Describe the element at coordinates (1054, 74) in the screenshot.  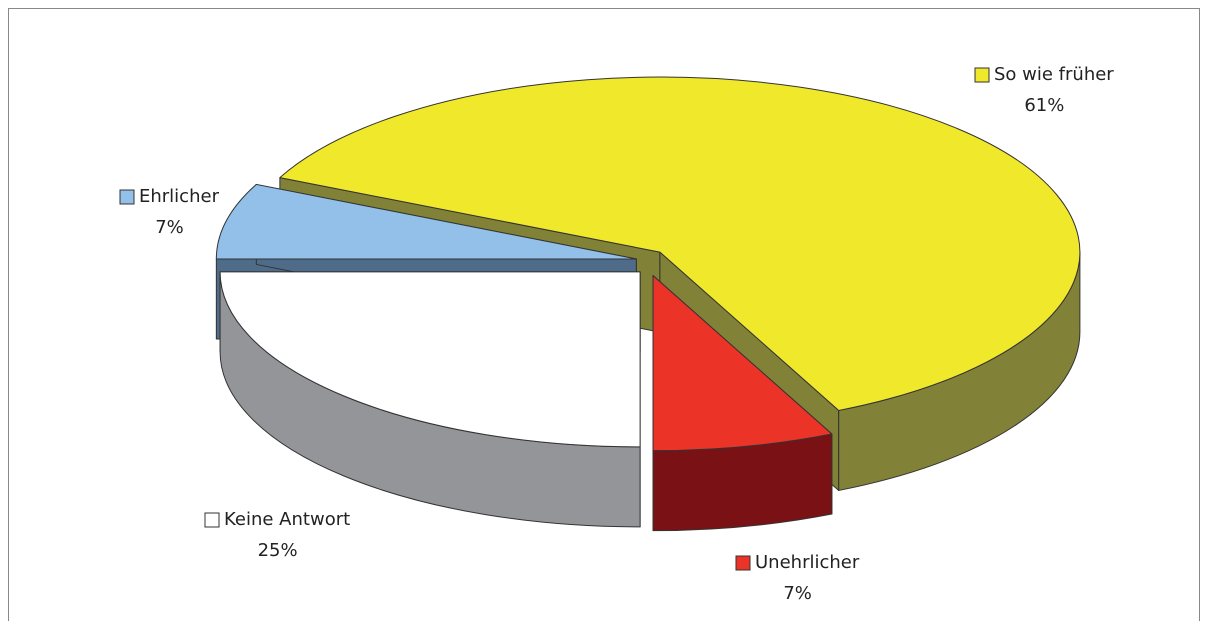
I see `category-label: So wie früher` at that location.